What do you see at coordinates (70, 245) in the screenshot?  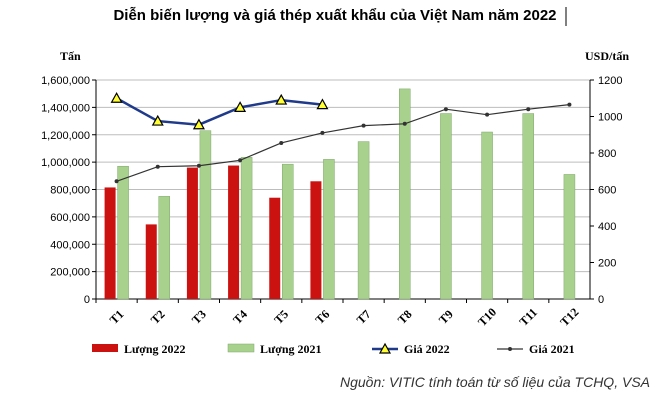 I see `left-tick-label: 400,000` at bounding box center [70, 245].